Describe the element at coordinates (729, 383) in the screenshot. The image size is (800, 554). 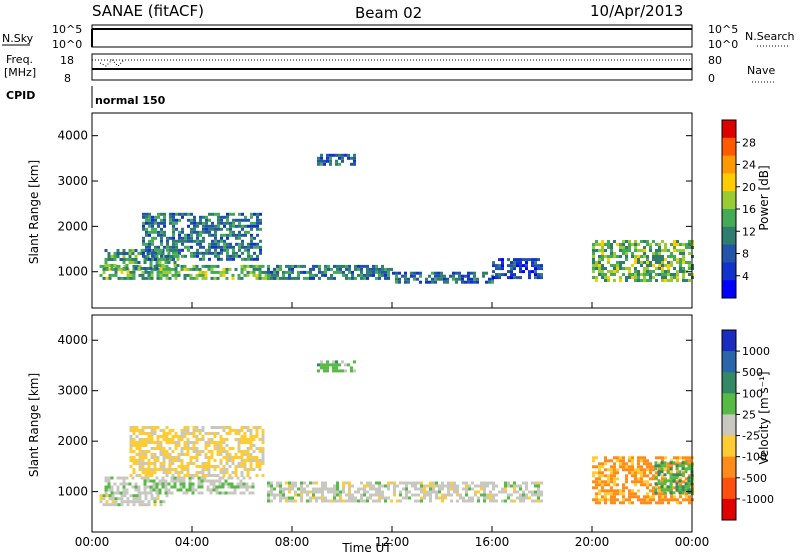
I see `velocity-colorbar-swatch` at that location.